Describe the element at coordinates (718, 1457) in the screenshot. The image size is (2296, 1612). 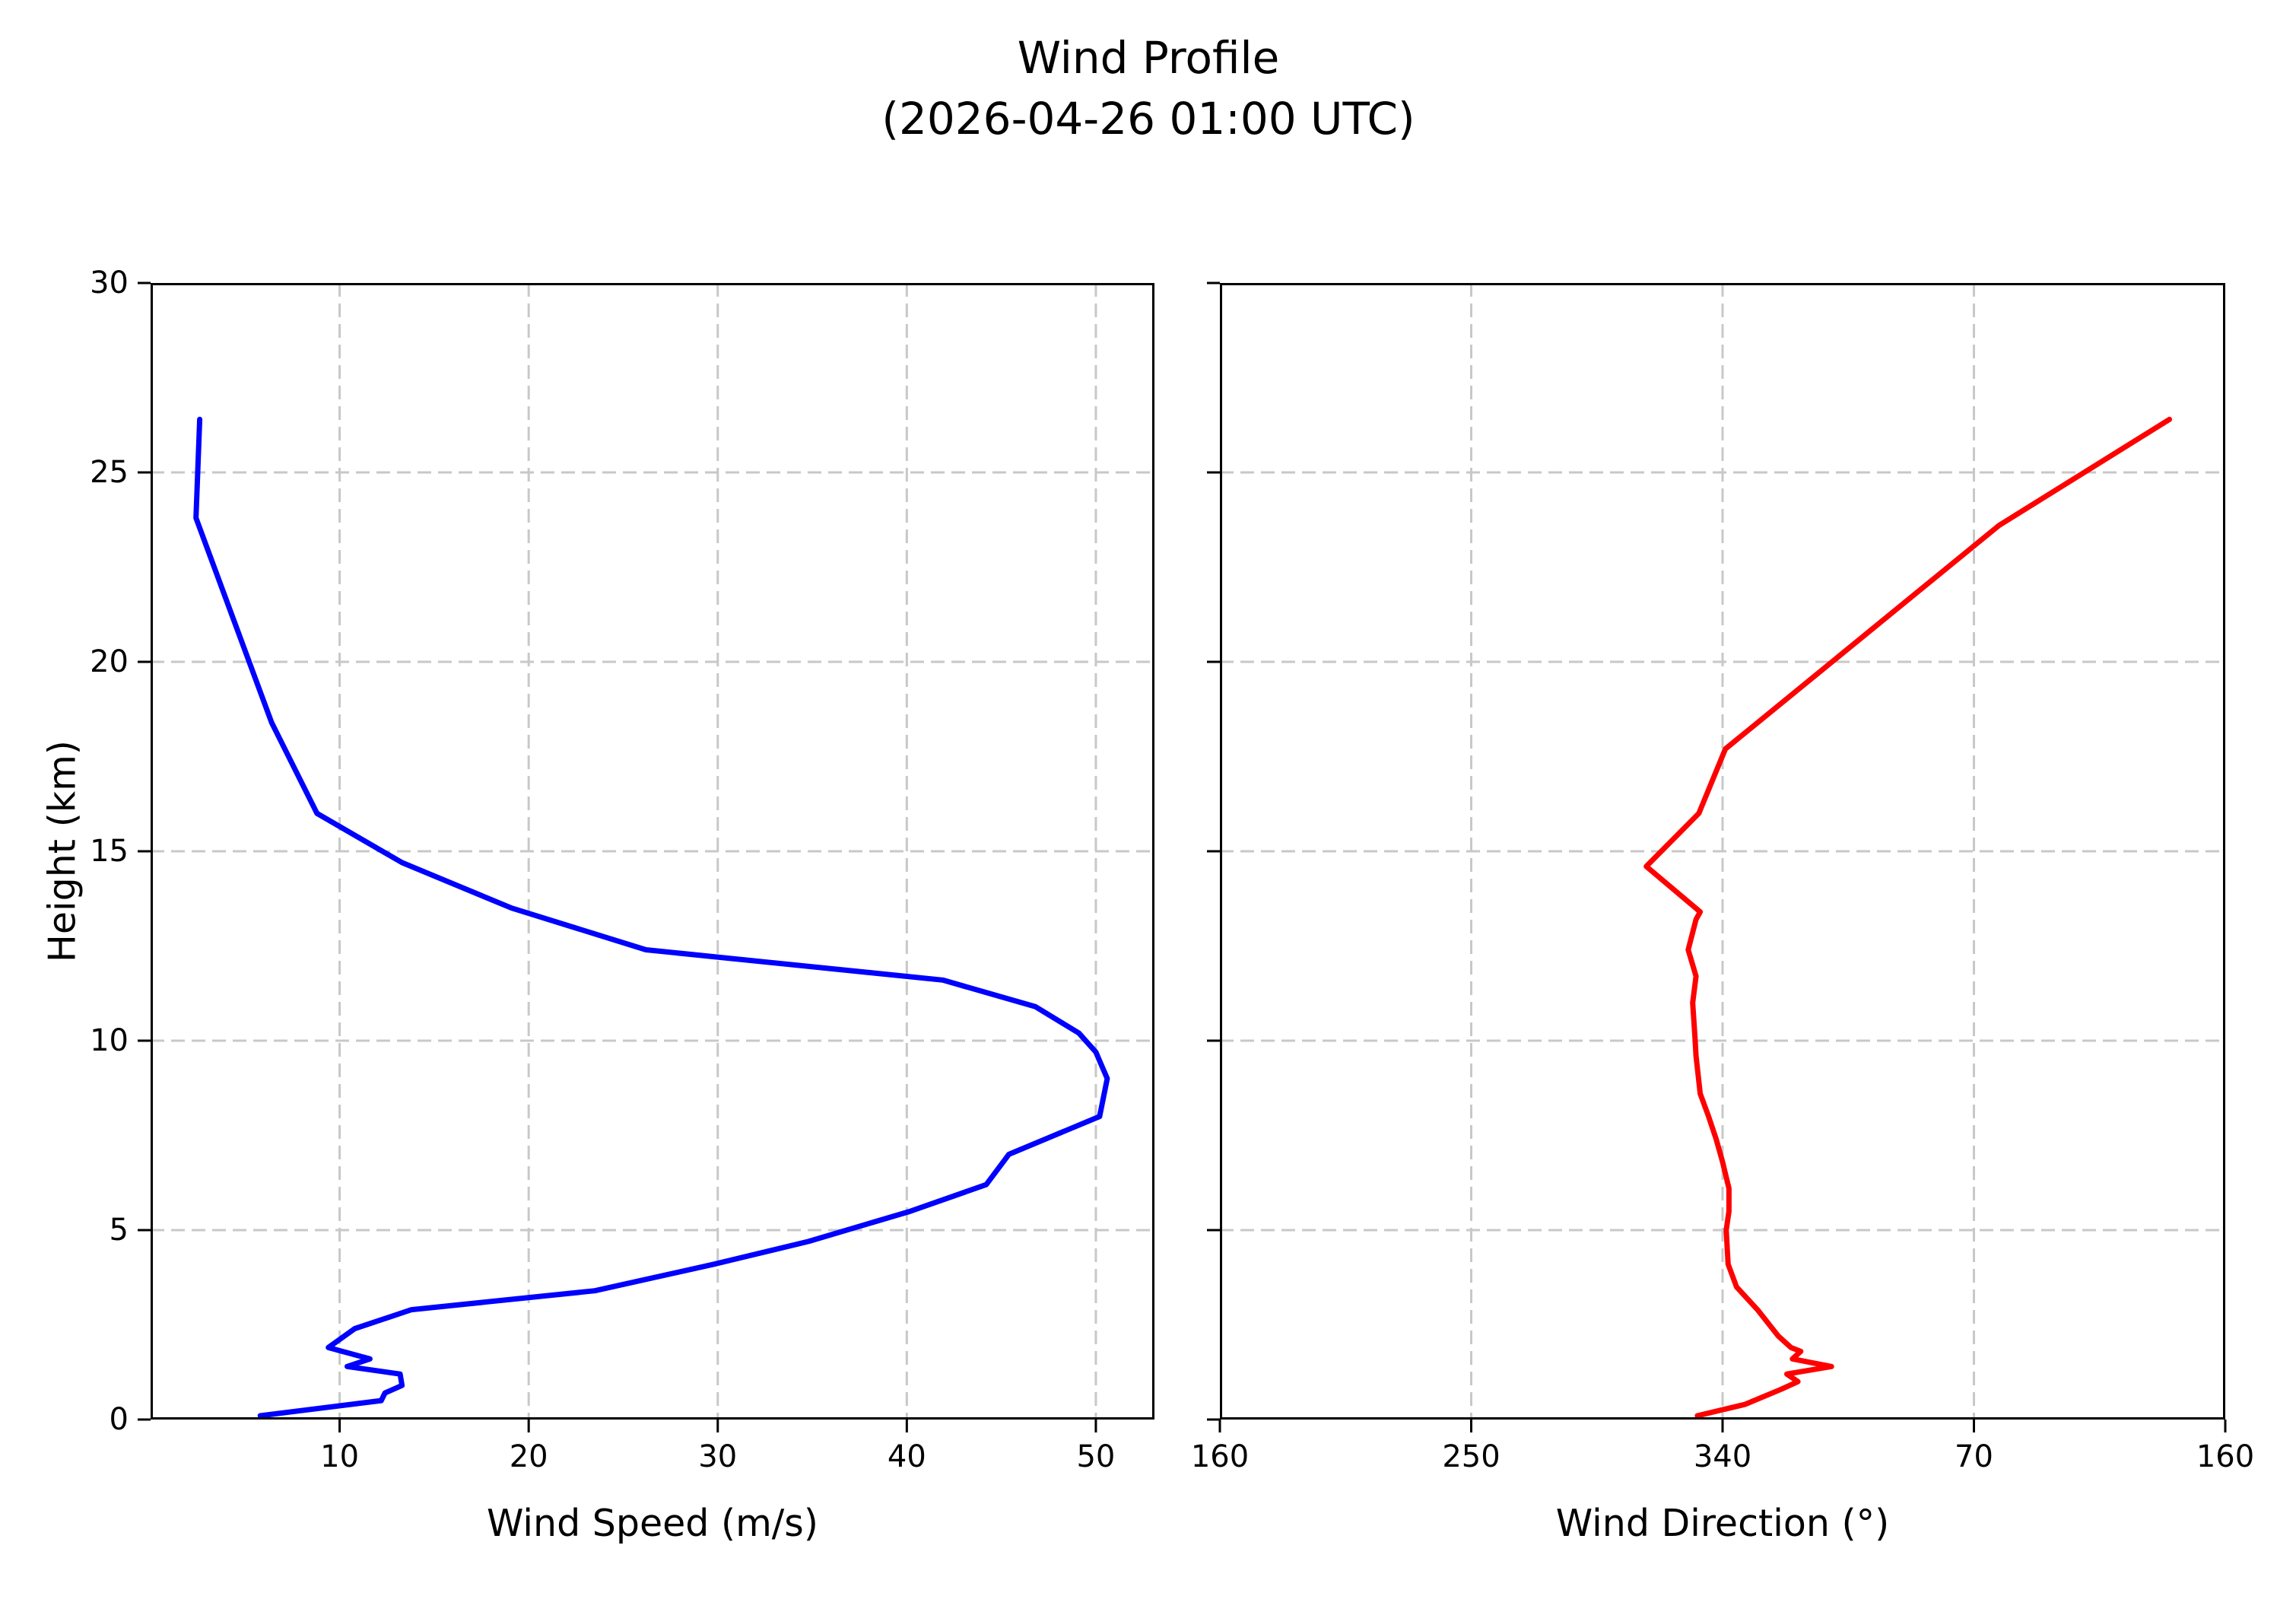
I see `x-tick-label: 30` at that location.